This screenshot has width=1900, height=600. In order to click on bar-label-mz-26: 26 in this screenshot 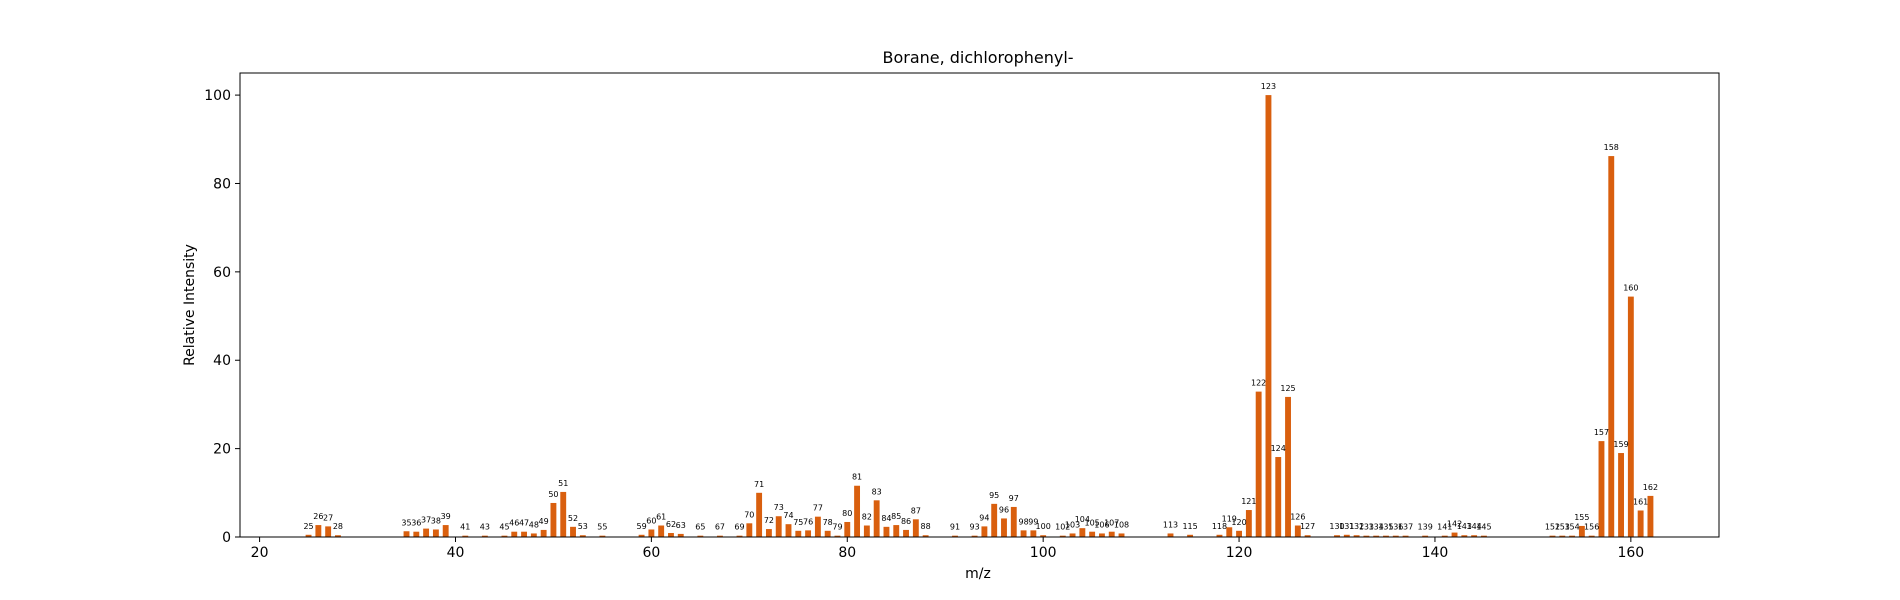, I will do `click(318, 516)`.